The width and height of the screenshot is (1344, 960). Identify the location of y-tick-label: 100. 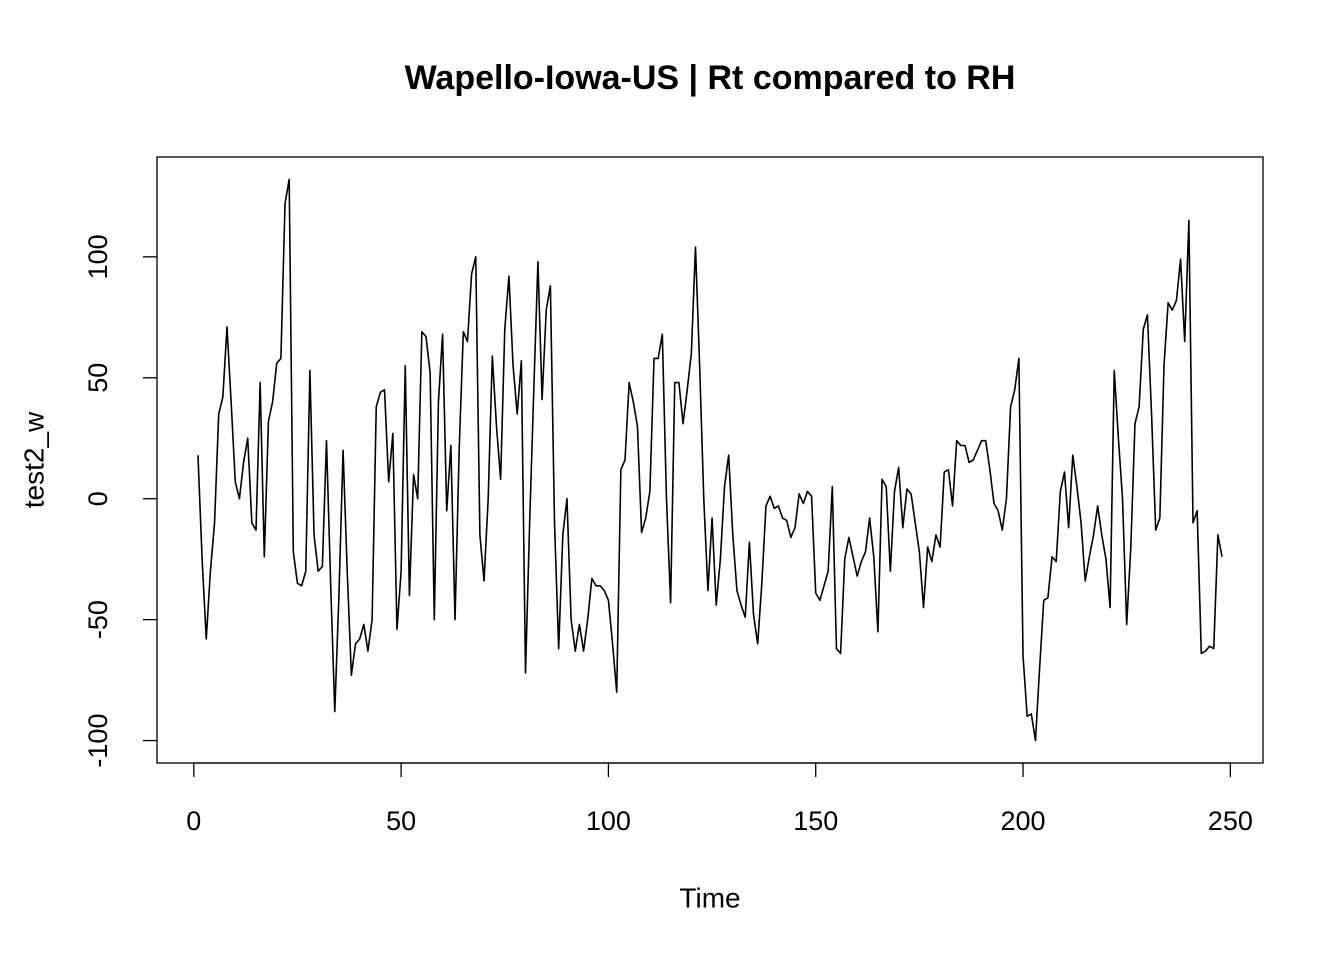
(98, 256).